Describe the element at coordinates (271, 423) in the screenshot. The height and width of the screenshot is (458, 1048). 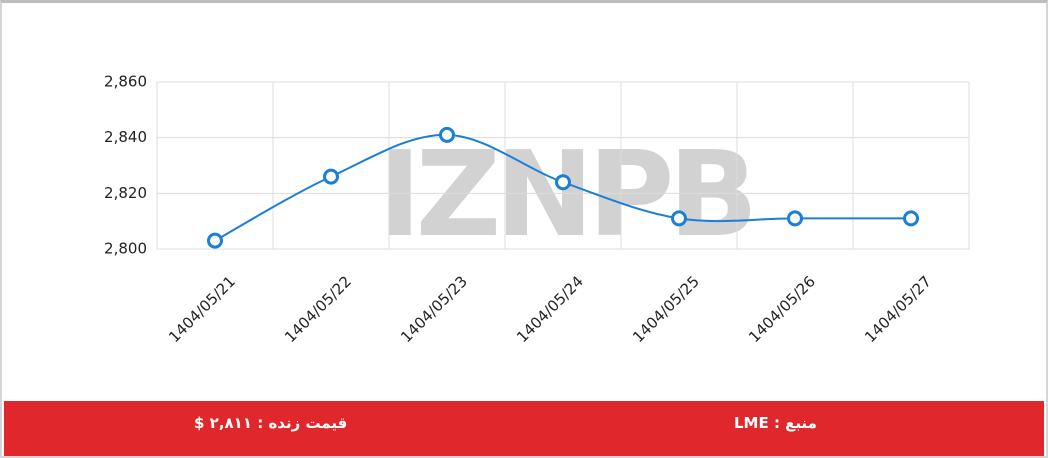
I see `live-price: قیمت زنده : ۲,۸۱۱ $` at that location.